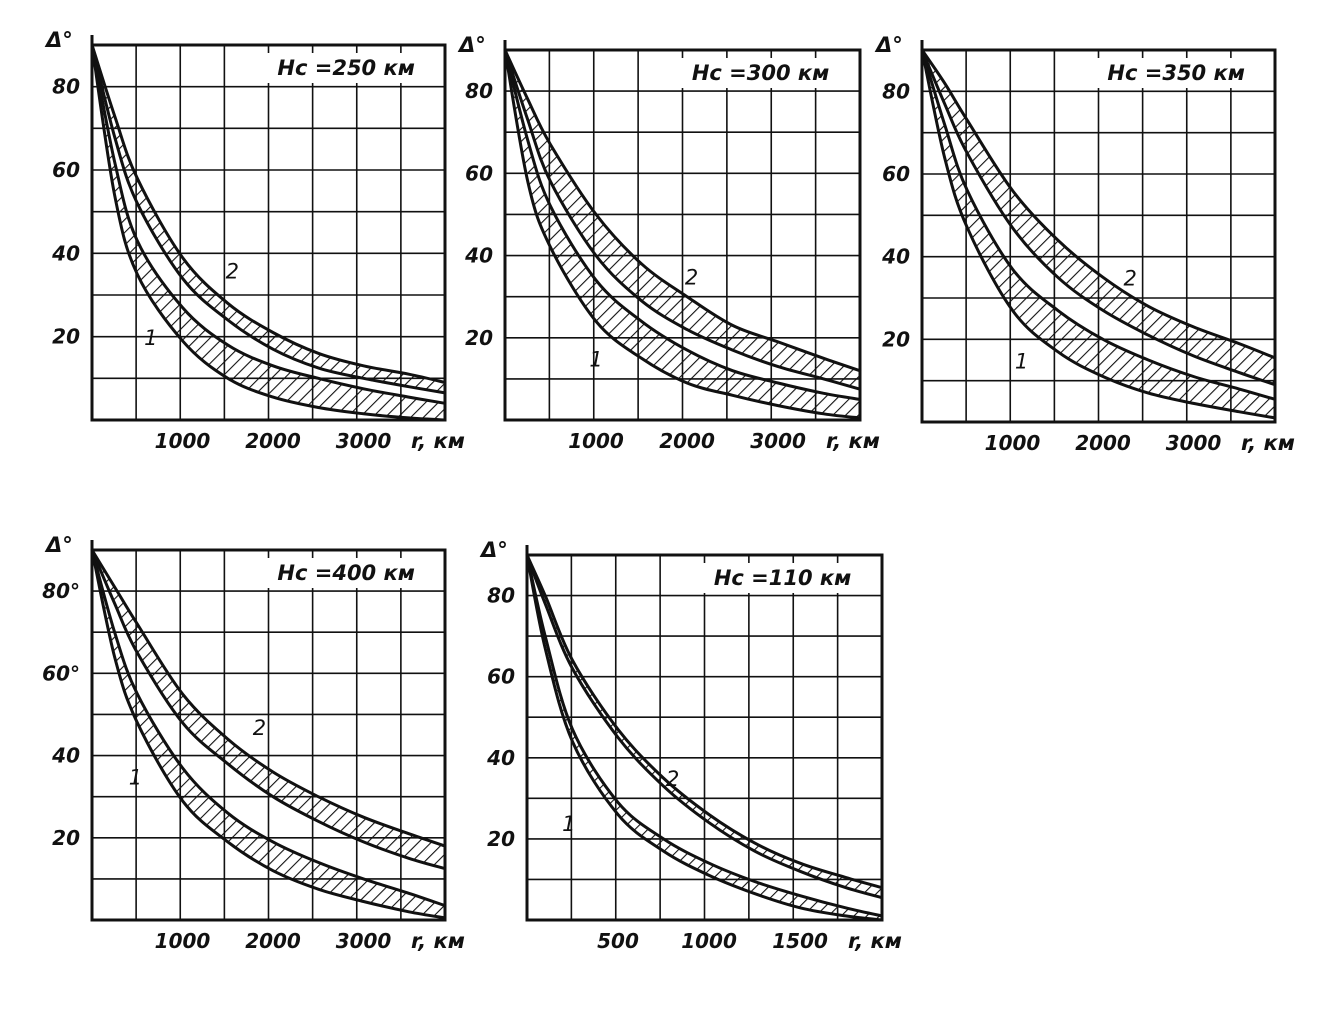  I want to click on chart-panel-hc-300: 20 40 60 80 1000 2000 3000 Δ° r, км Hc =300 км 1 2, so click(668, 243).